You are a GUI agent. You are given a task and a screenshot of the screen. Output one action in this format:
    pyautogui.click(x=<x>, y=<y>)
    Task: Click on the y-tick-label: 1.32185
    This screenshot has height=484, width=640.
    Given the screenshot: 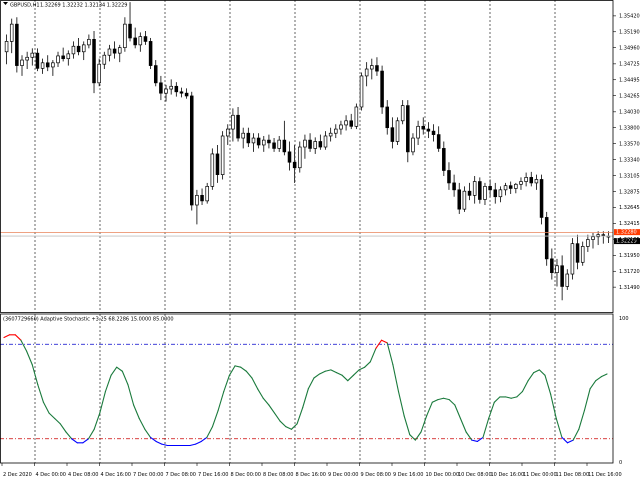 What is the action you would take?
    pyautogui.click(x=629, y=240)
    